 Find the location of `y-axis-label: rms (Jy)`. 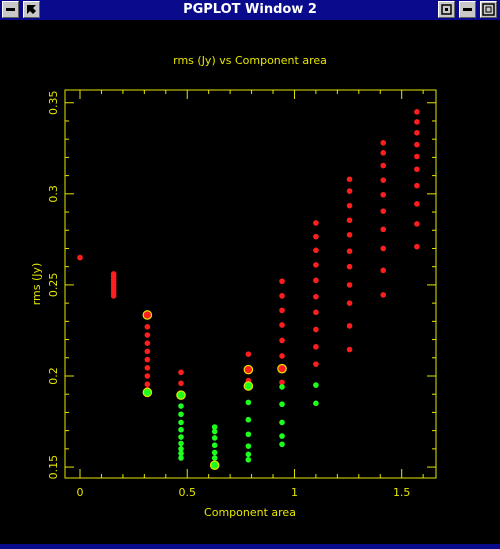

y-axis-label: rms (Jy) is located at coordinates (36, 284).